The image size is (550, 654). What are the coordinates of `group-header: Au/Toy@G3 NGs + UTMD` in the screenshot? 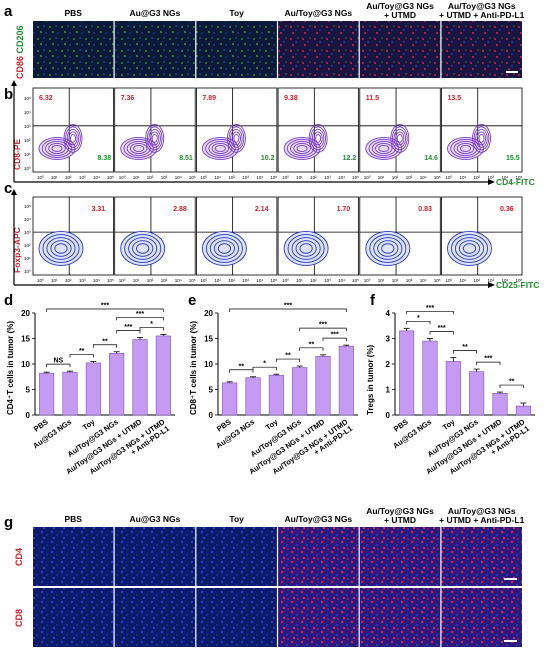 It's located at (400, 515).